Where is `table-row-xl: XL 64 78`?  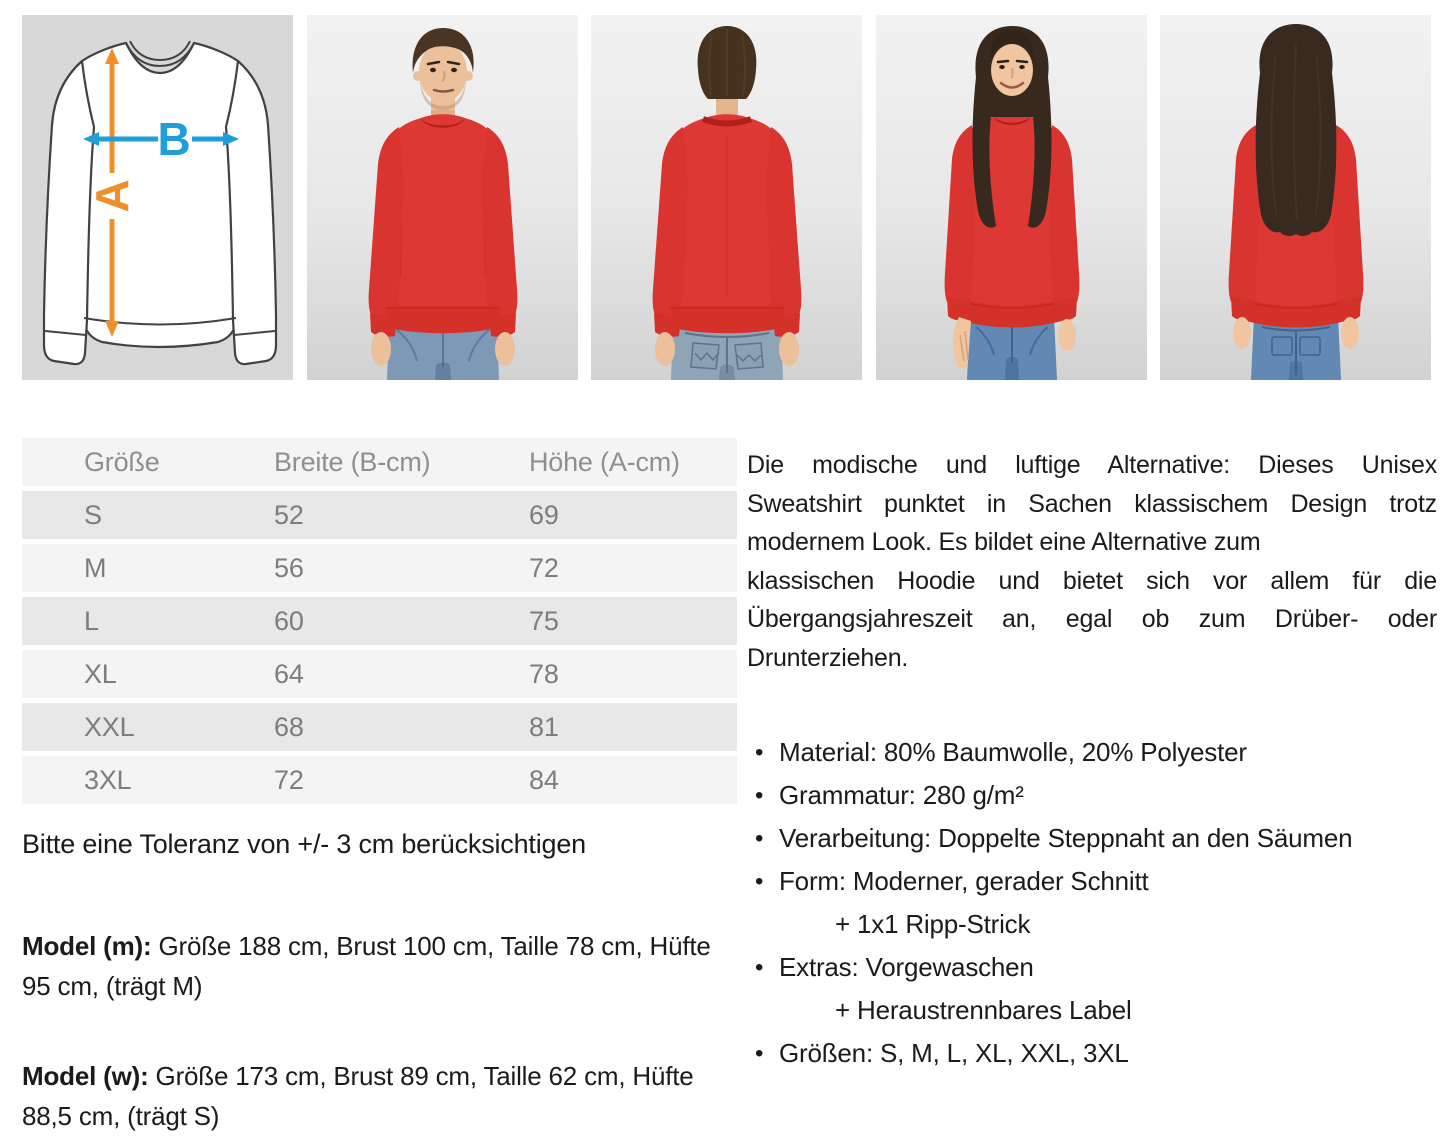
table-row-xl: XL 64 78 is located at coordinates (379, 674).